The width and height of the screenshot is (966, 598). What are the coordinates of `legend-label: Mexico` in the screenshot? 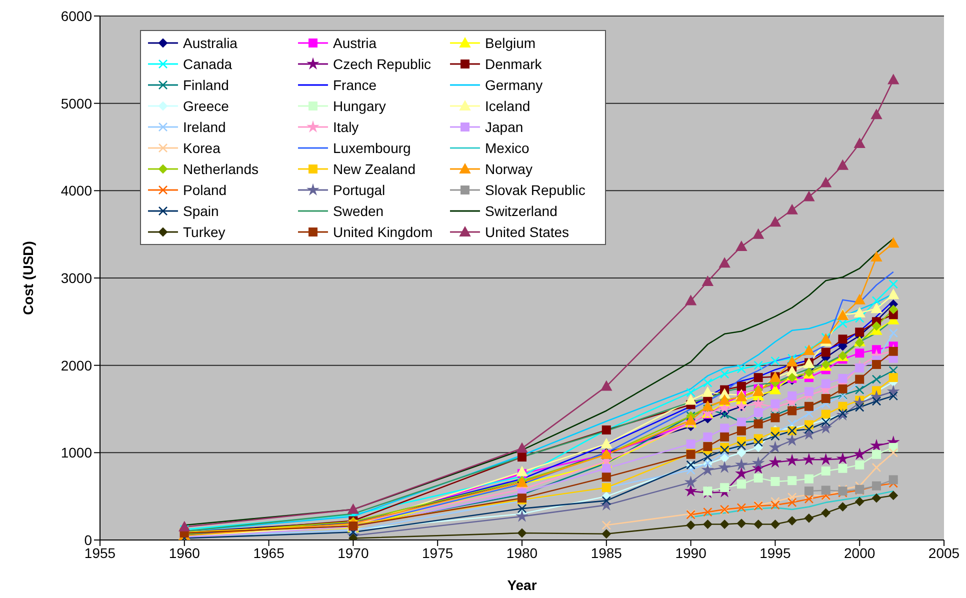 It's located at (507, 148).